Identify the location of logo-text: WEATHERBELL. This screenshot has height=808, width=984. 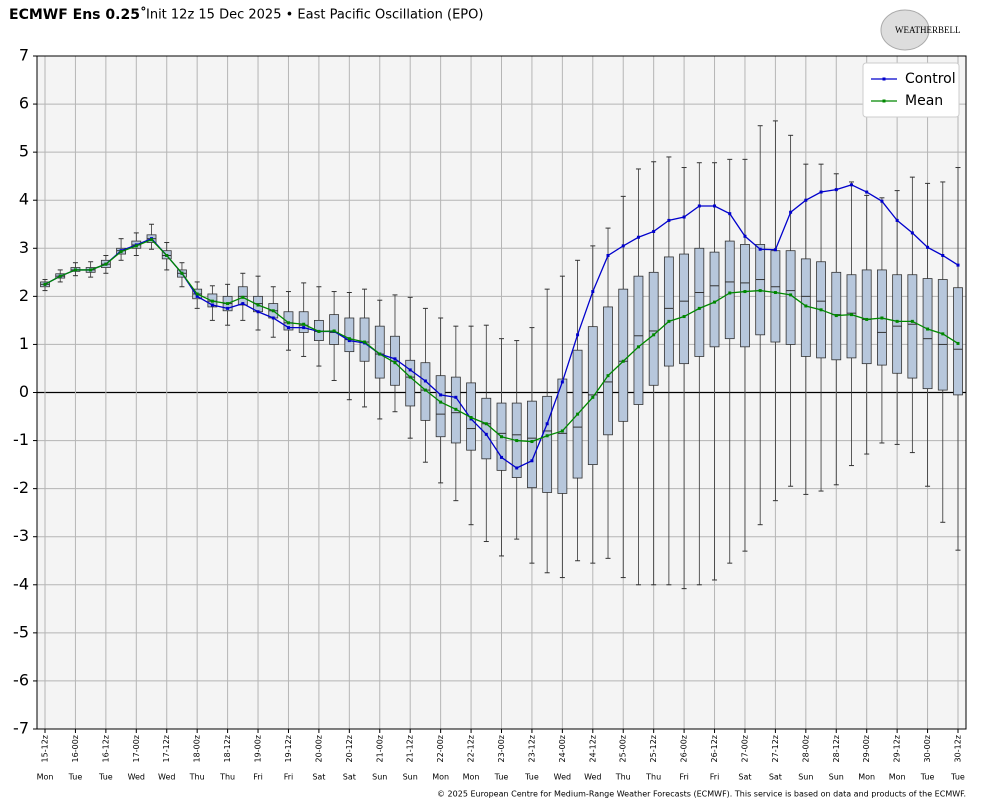
(928, 30).